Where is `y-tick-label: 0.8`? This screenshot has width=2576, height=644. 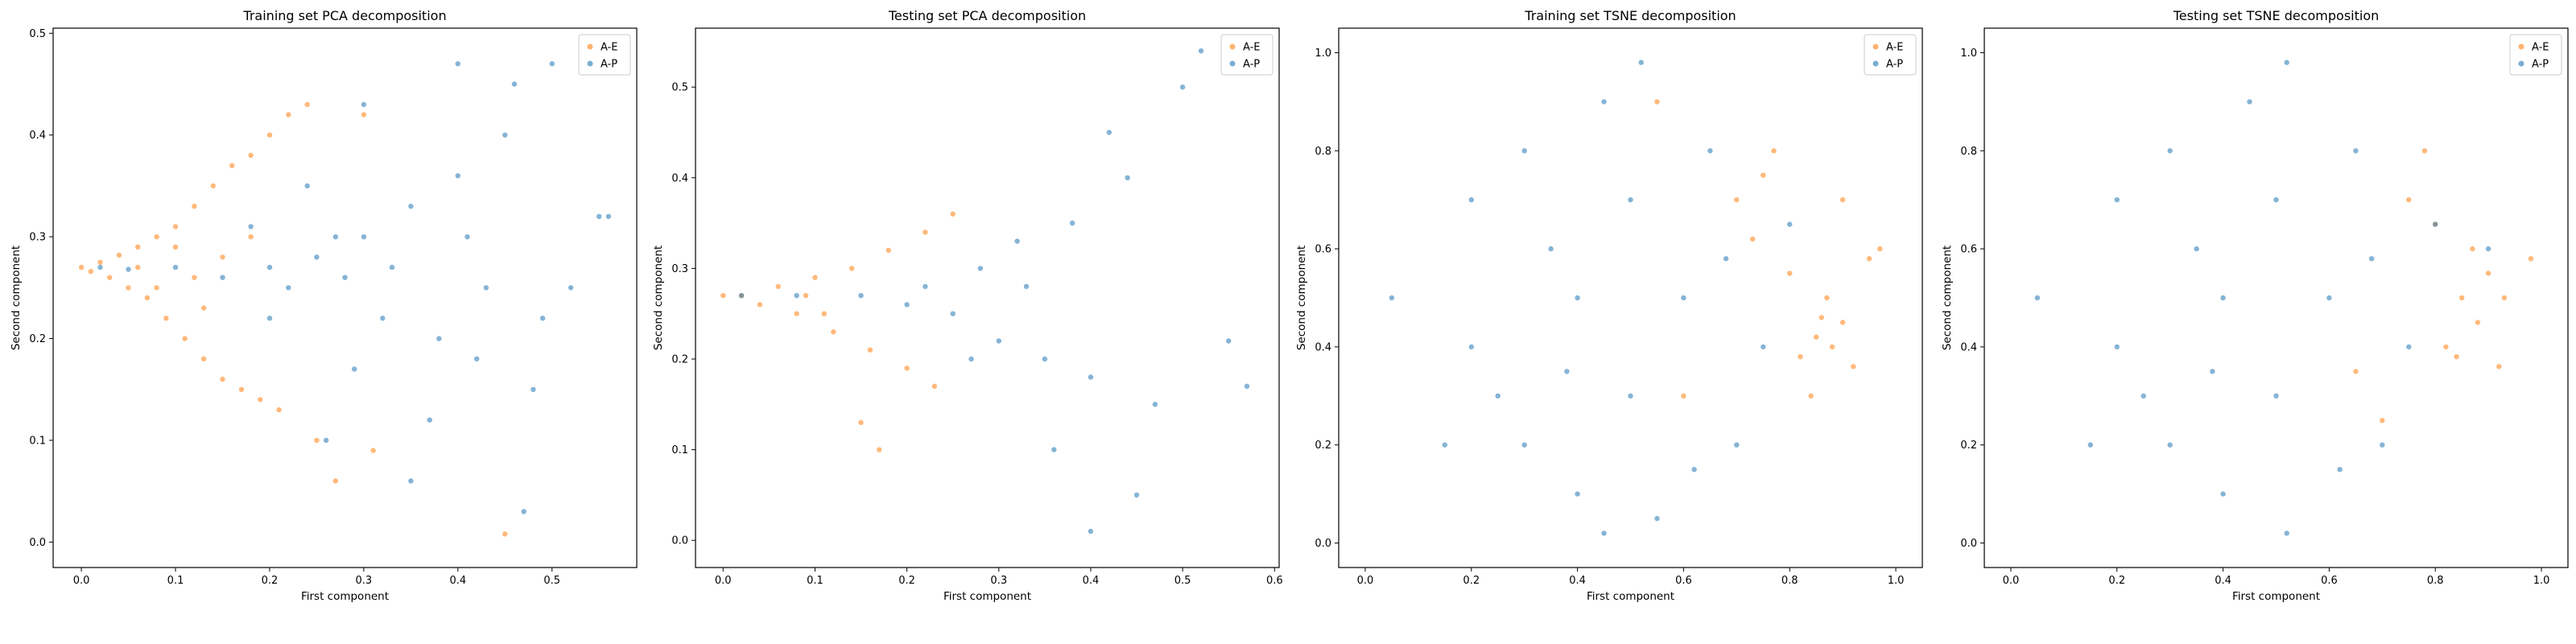
y-tick-label: 0.8 is located at coordinates (1323, 152).